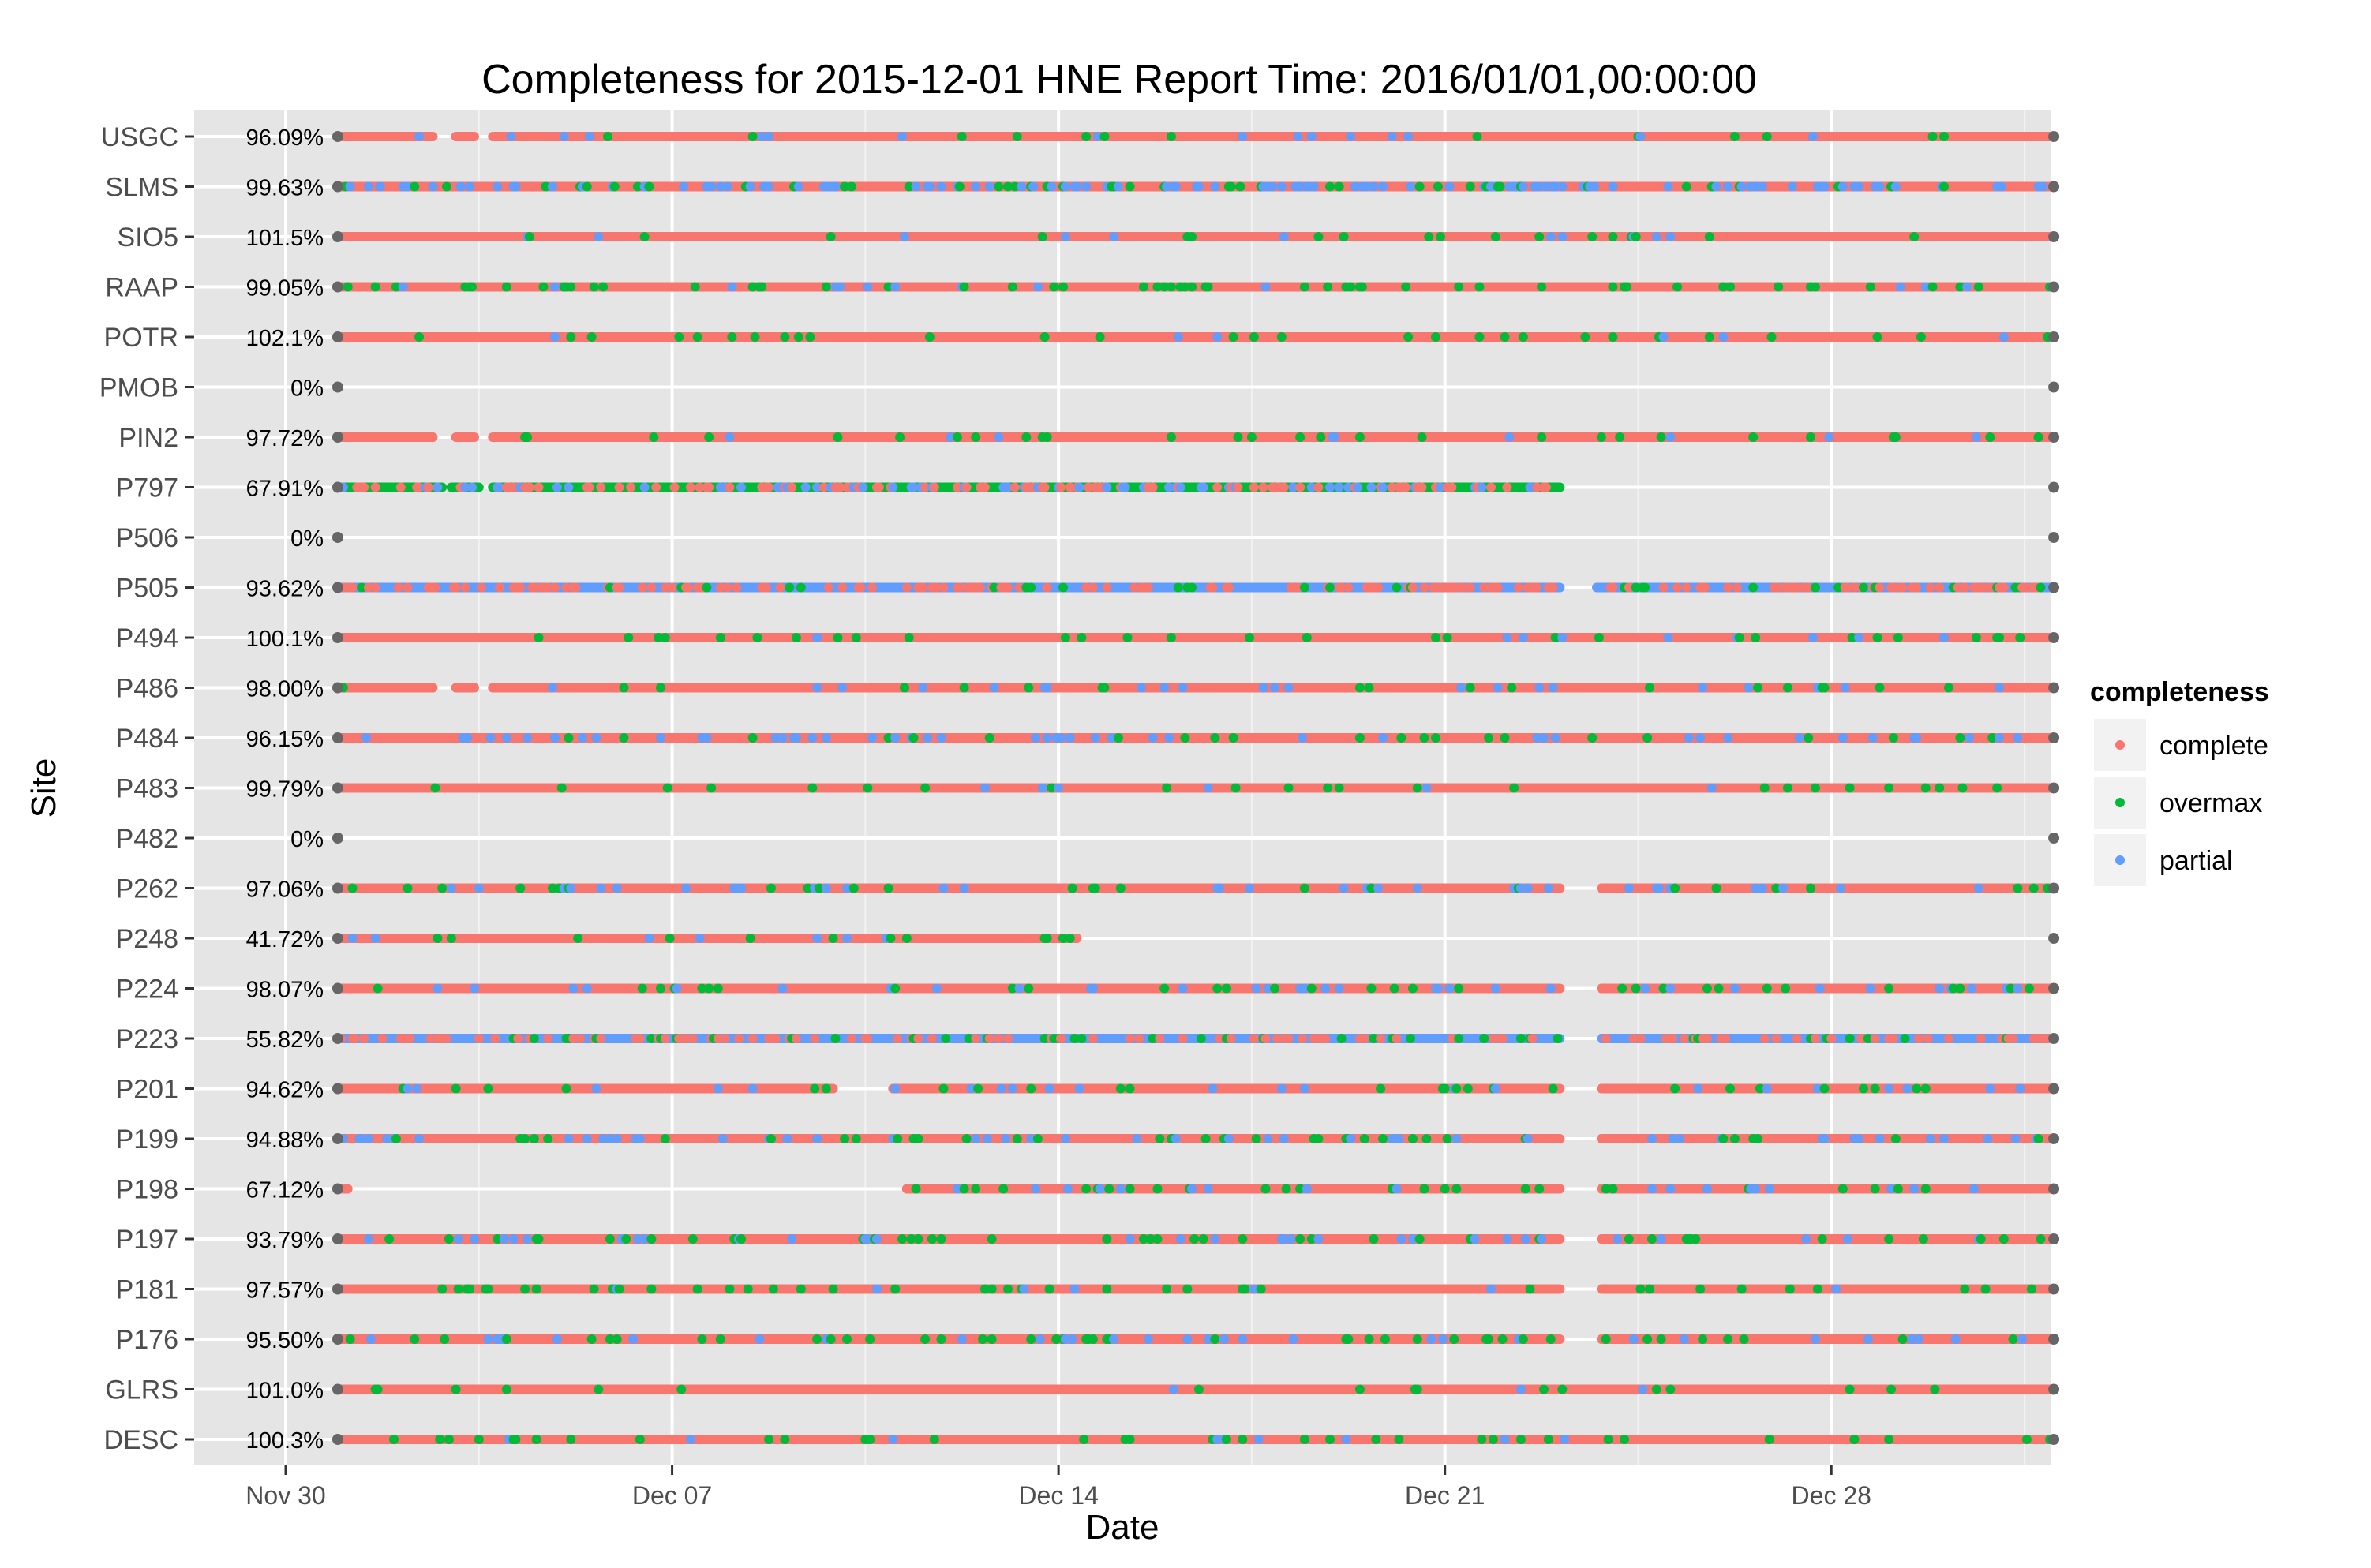 The width and height of the screenshot is (2371, 1568). What do you see at coordinates (307, 539) in the screenshot?
I see `completeness-percent-label: 0%` at bounding box center [307, 539].